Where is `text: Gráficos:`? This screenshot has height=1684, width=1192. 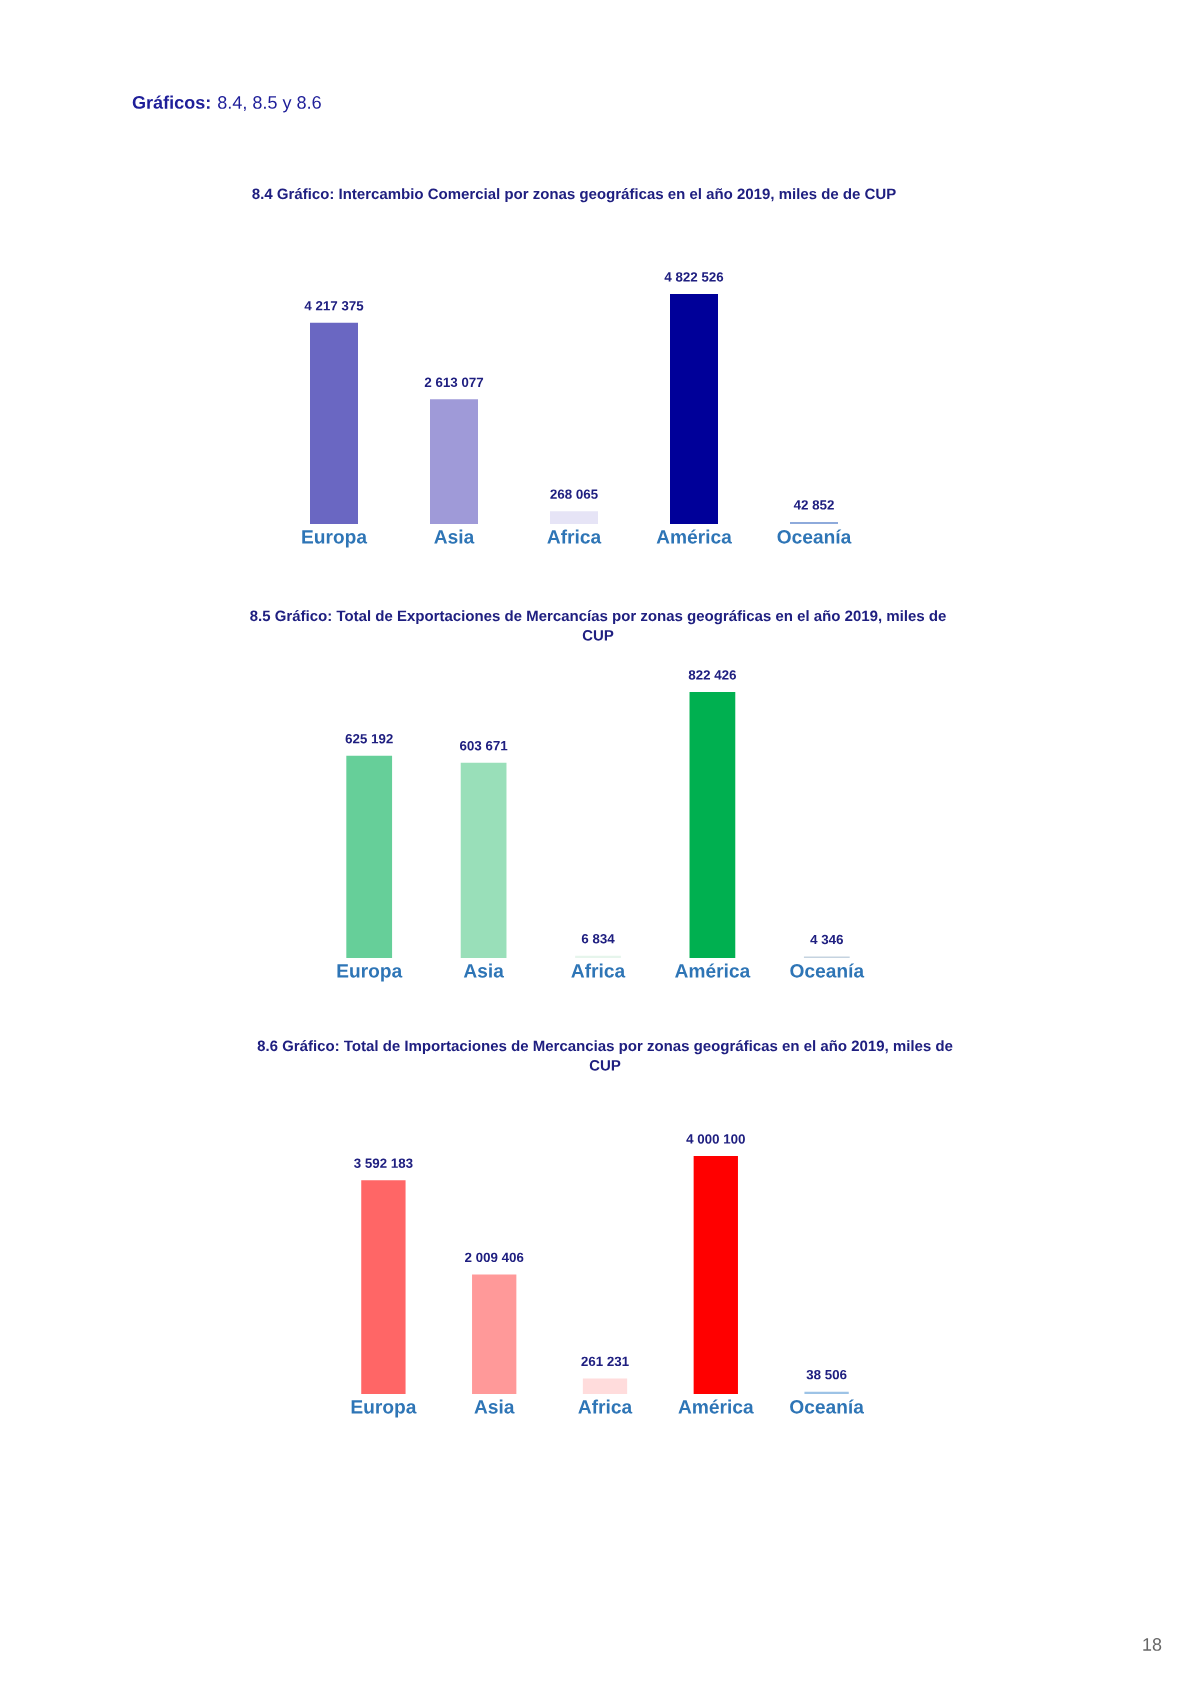 text: Gráficos: is located at coordinates (171, 102).